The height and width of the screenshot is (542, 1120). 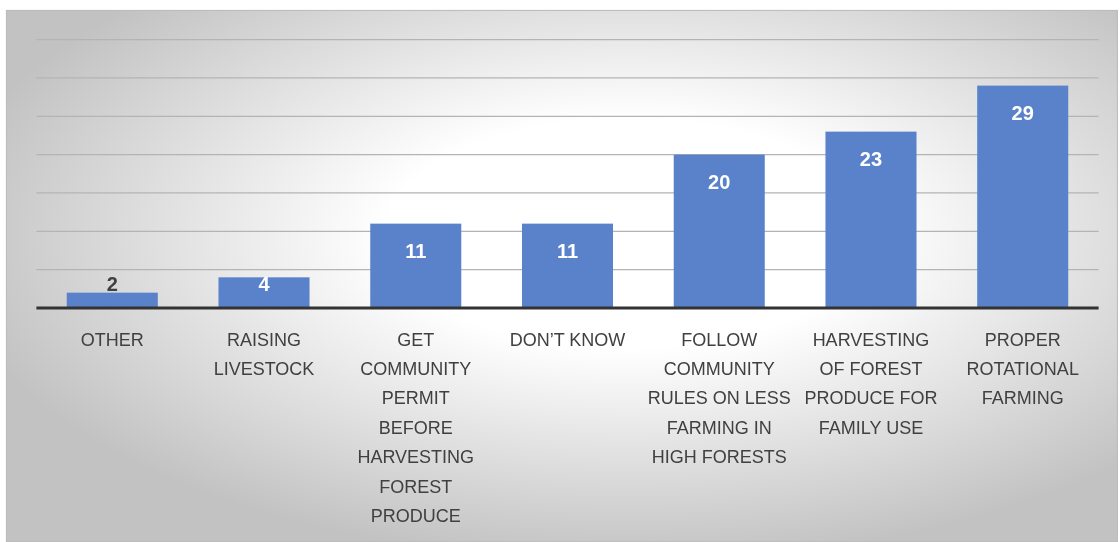 What do you see at coordinates (1022, 113) in the screenshot?
I see `data-label: 29` at bounding box center [1022, 113].